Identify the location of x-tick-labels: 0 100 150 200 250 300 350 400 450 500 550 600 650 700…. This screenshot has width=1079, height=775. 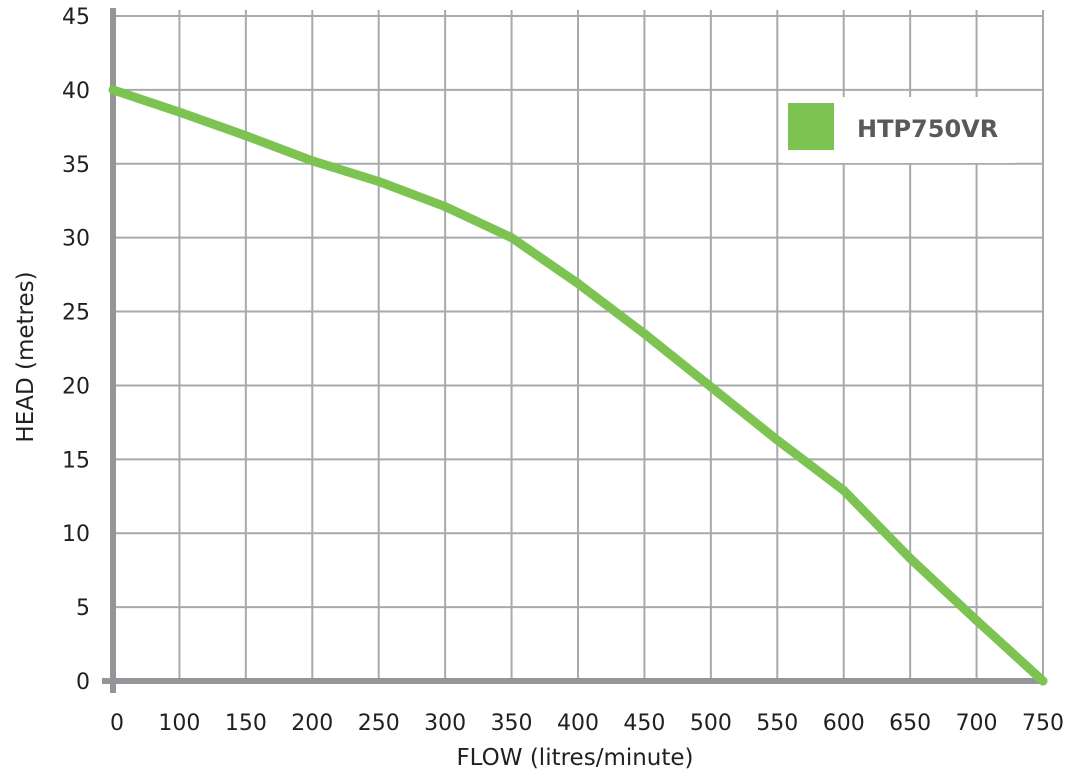
(587, 723).